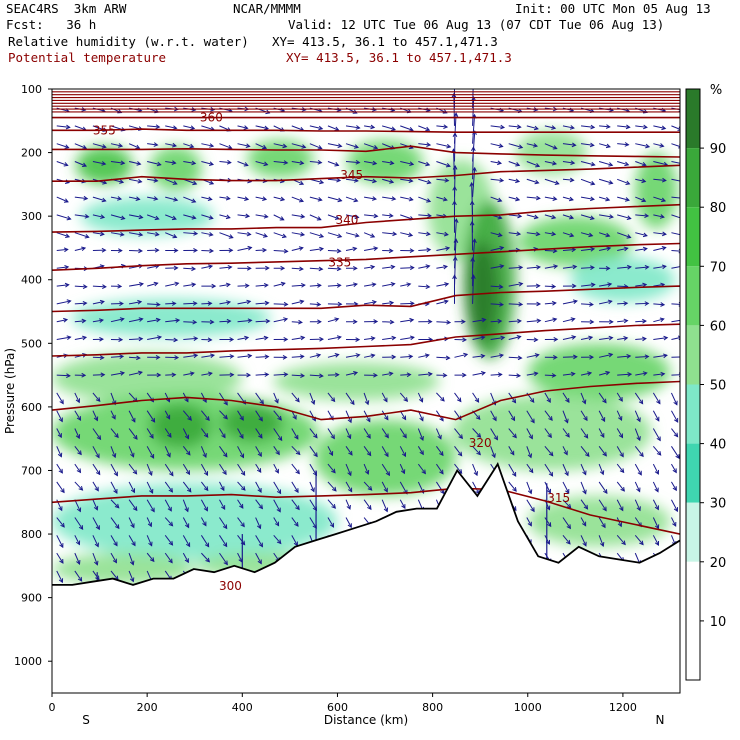 This screenshot has width=740, height=740. I want to click on field2-xy-label: XY= 413.5, 36.1 to 457.1,471.3, so click(399, 57).